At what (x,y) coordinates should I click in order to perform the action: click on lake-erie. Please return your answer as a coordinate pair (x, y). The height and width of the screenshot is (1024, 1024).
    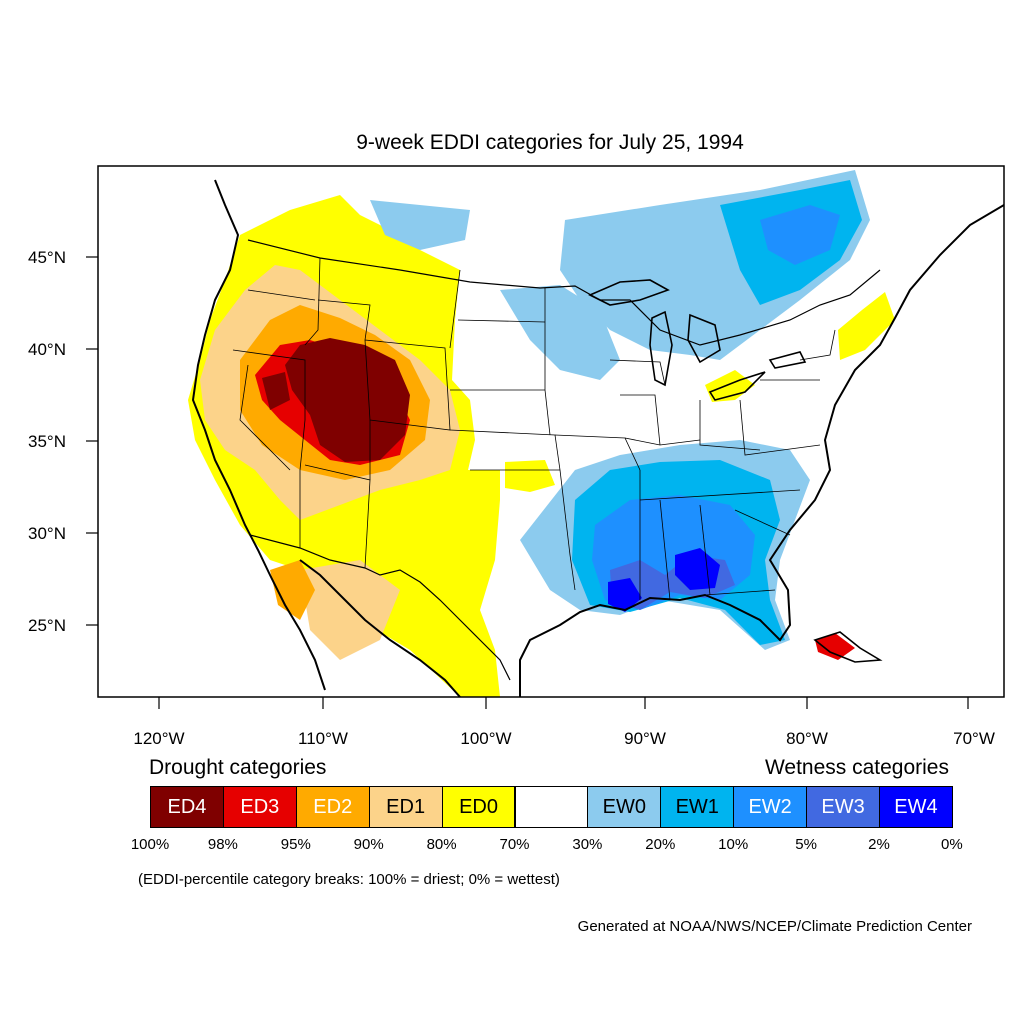
    Looking at the image, I should click on (737, 386).